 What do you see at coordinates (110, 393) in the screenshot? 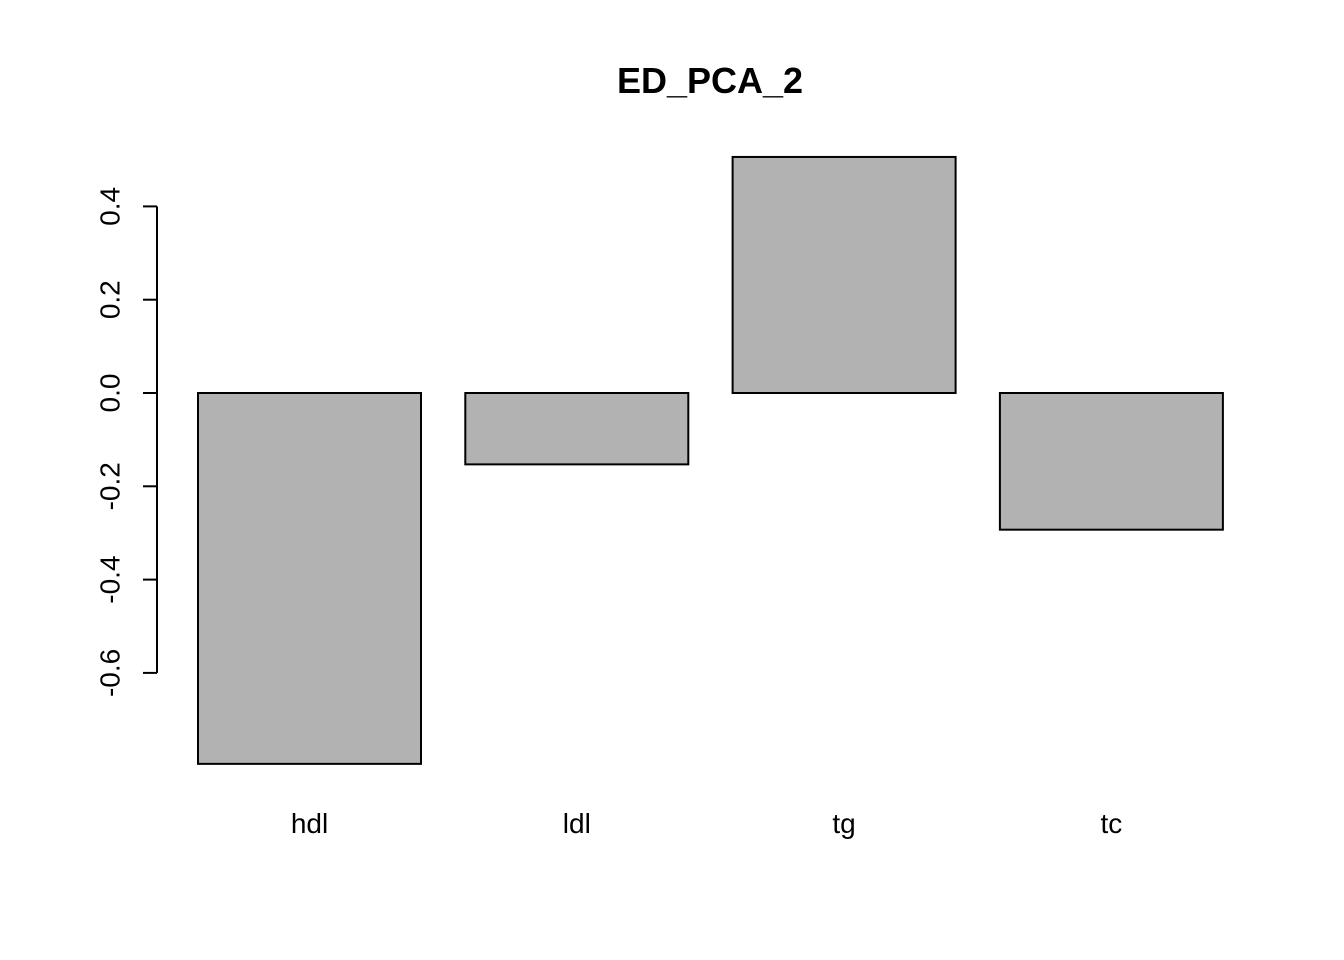
I see `y-tick-label: 0.0` at bounding box center [110, 393].